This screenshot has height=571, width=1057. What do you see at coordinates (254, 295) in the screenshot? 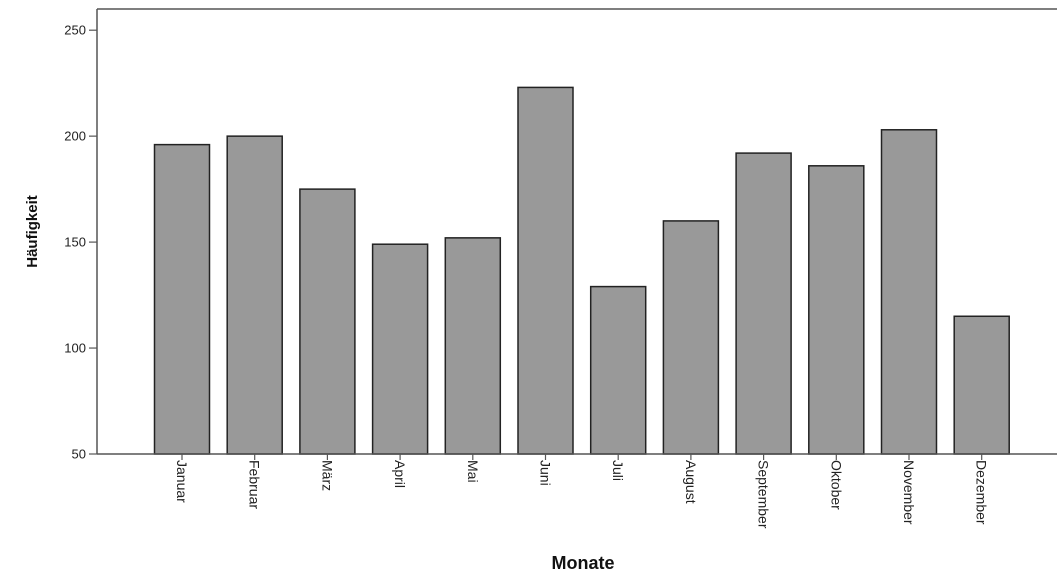
I see `bar-februar` at bounding box center [254, 295].